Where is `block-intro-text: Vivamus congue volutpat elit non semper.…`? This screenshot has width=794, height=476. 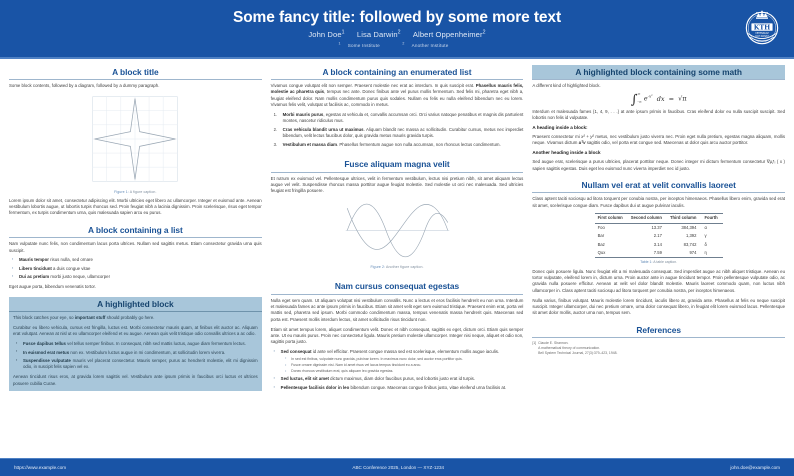 block-intro-text: Vivamus congue volutpat elit non semper.… is located at coordinates (397, 95).